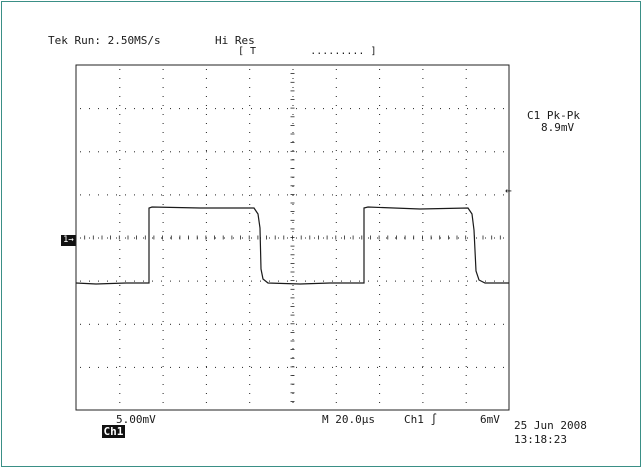 The height and width of the screenshot is (470, 644). I want to click on capture-time: 13:18:23, so click(540, 439).